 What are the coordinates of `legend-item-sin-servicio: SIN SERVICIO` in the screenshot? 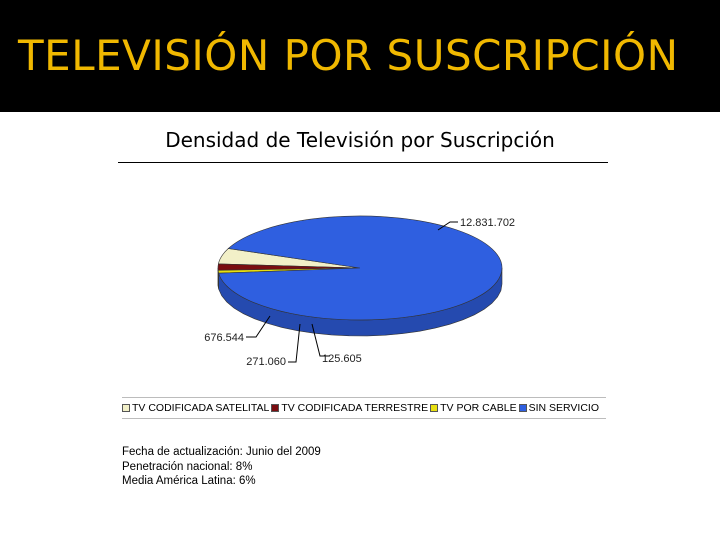 It's located at (559, 408).